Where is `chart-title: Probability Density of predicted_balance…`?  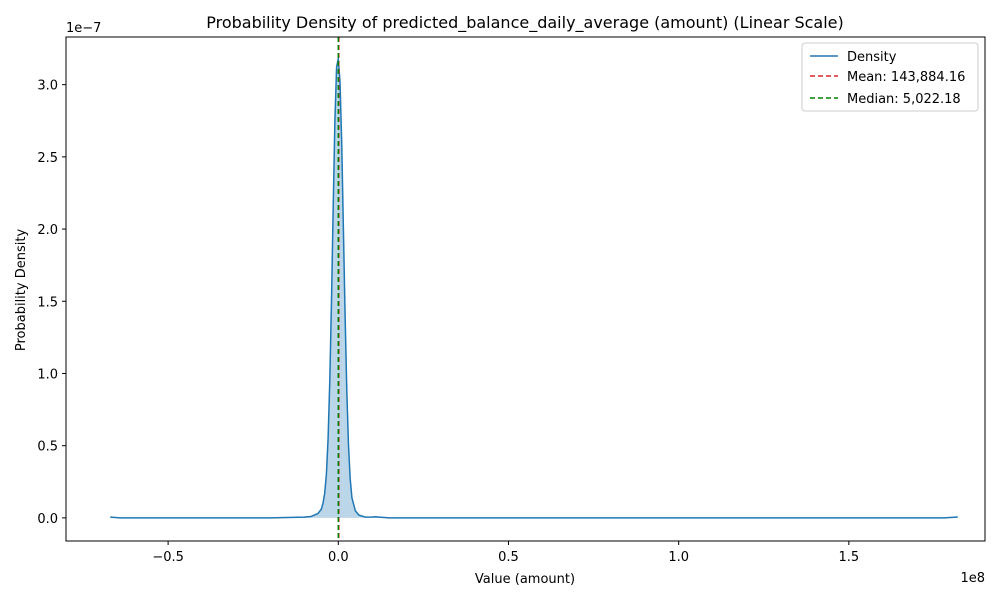 chart-title: Probability Density of predicted_balance… is located at coordinates (525, 23).